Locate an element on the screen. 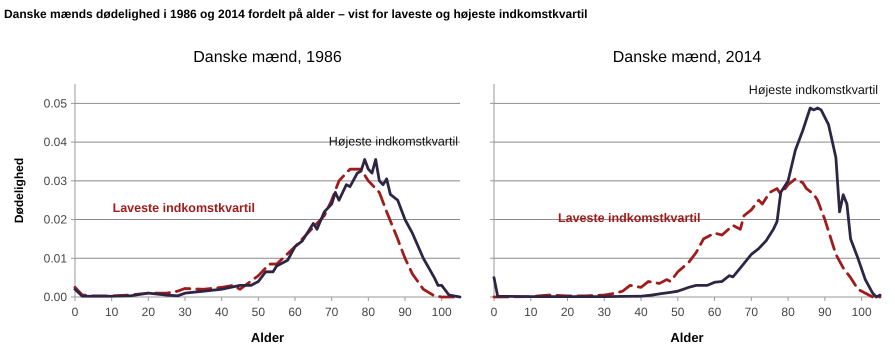 The width and height of the screenshot is (895, 358). text: Danske mænds dødelighed i 1986 og 2014 fordelt på alder – vist for laveste og højeste indkomstkvartil is located at coordinates (296, 14).